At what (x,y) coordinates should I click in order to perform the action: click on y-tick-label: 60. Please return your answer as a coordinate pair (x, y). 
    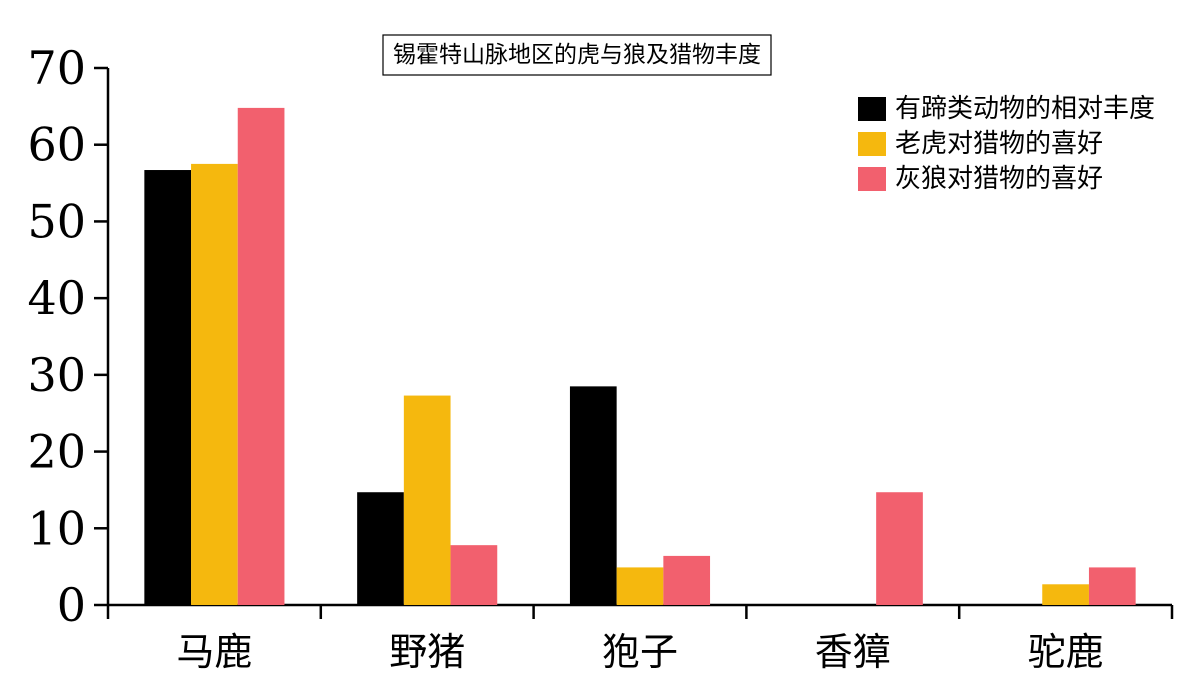
    Looking at the image, I should click on (56, 145).